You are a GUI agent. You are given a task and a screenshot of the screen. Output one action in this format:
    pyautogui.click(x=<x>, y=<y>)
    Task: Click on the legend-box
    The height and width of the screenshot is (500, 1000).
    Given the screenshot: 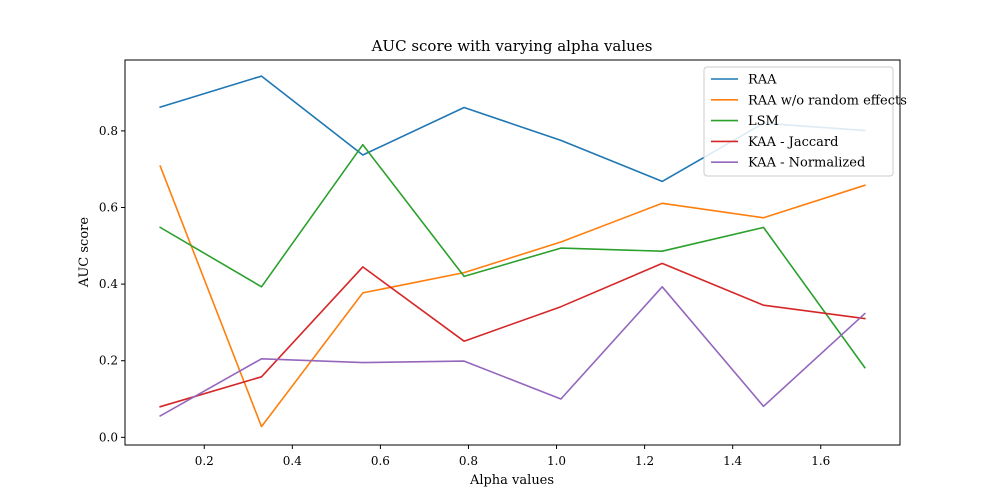 What is the action you would take?
    pyautogui.click(x=798, y=121)
    